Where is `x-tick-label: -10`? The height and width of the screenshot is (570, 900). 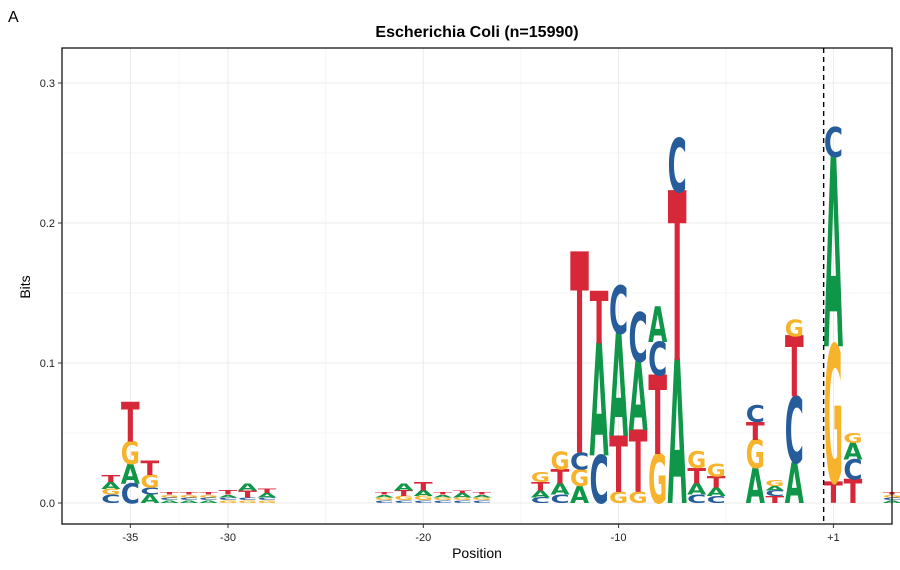
x-tick-label: -10 is located at coordinates (619, 538).